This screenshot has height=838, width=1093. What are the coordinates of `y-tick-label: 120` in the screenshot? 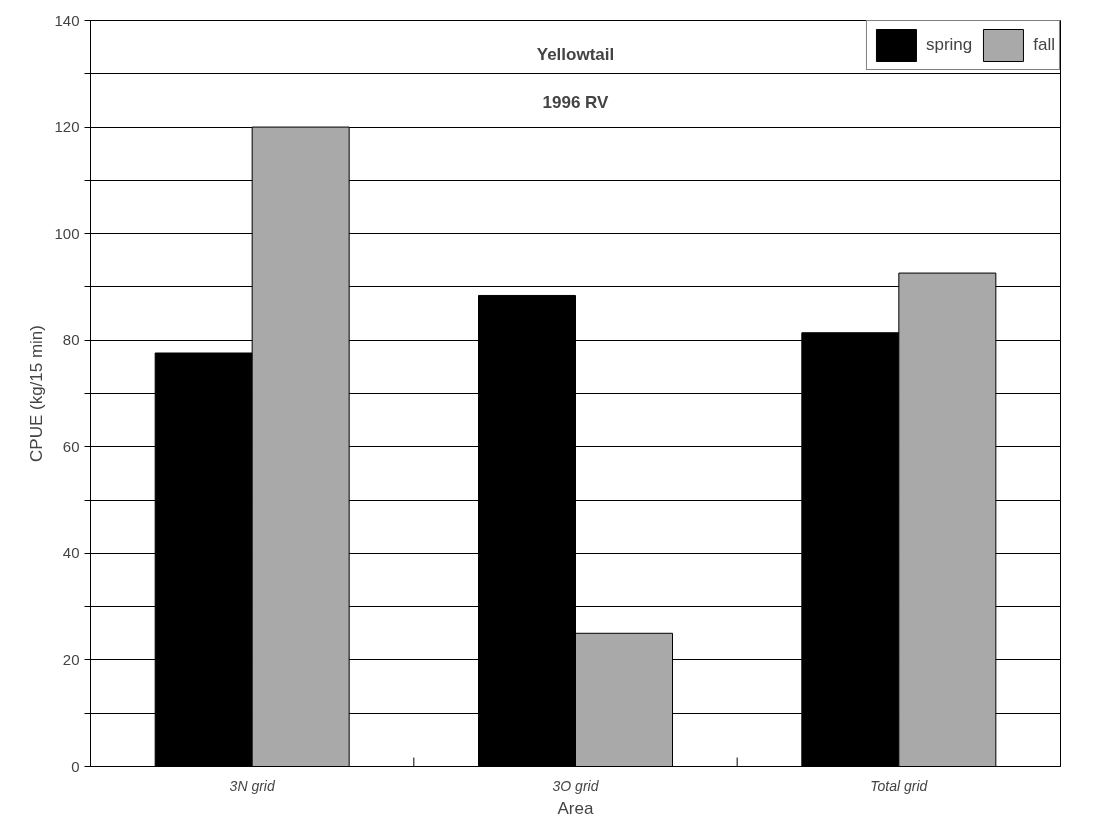 It's located at (67, 127).